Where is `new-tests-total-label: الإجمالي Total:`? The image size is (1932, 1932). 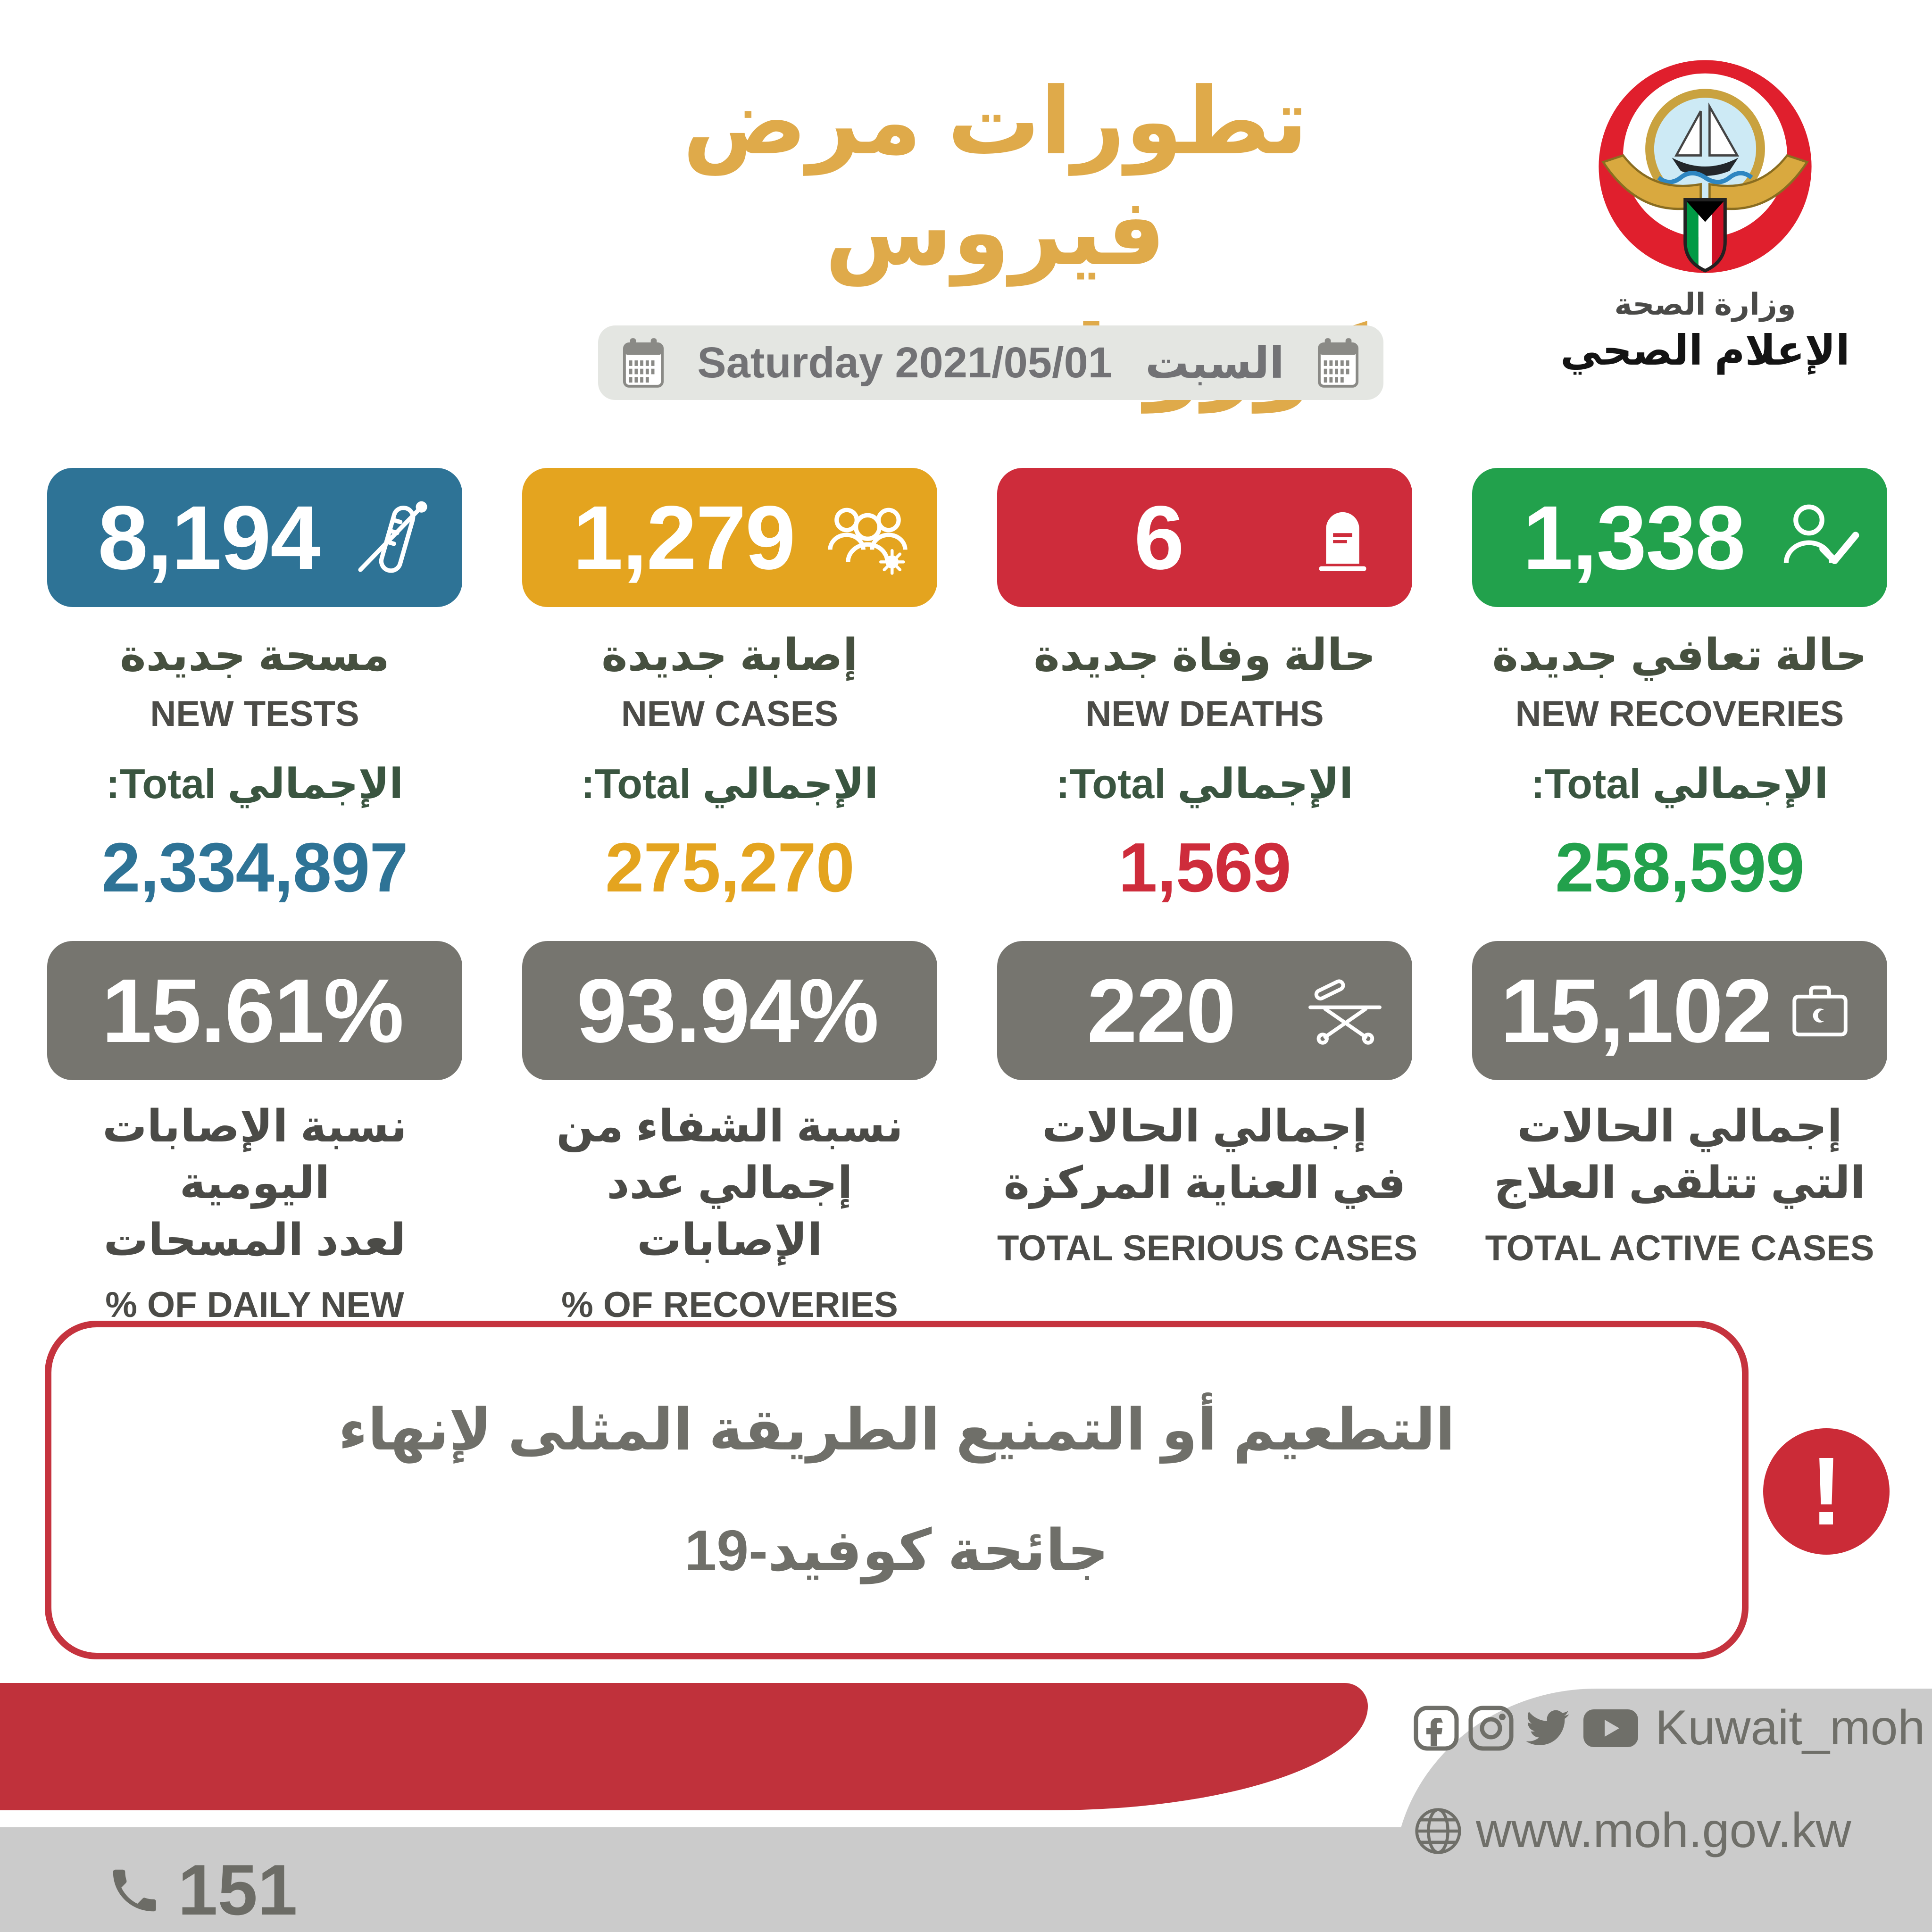 new-tests-total-label: الإجمالي Total: is located at coordinates (255, 784).